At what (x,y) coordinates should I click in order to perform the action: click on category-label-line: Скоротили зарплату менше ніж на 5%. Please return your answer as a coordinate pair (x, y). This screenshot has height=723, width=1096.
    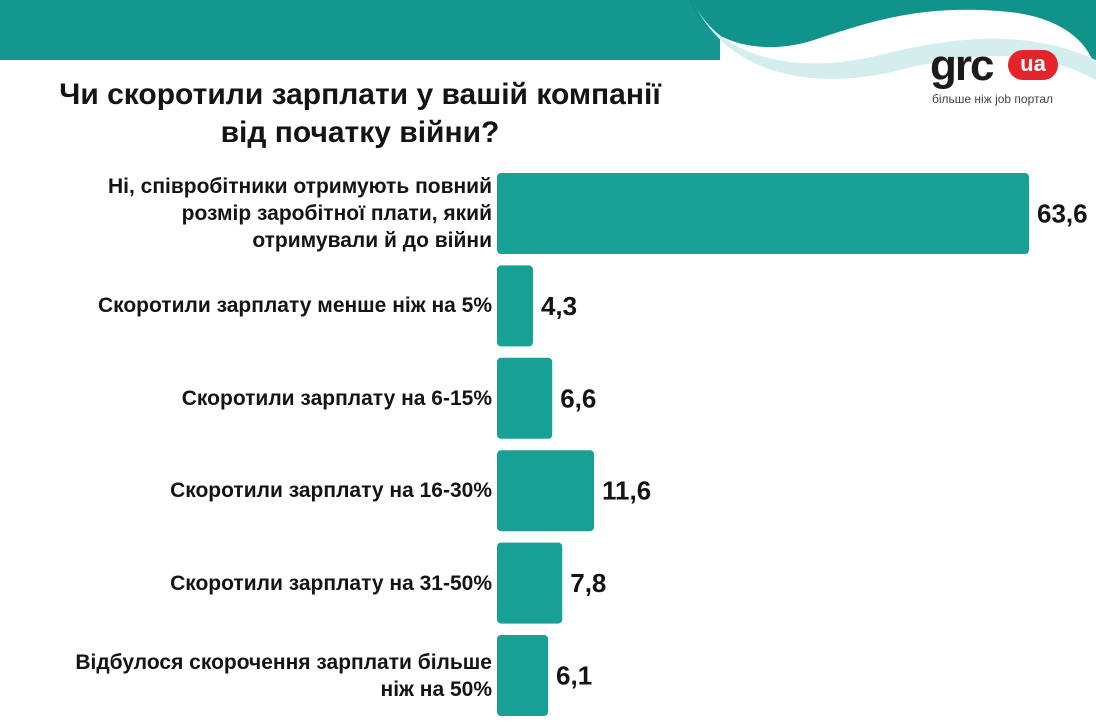
    Looking at the image, I should click on (294, 306).